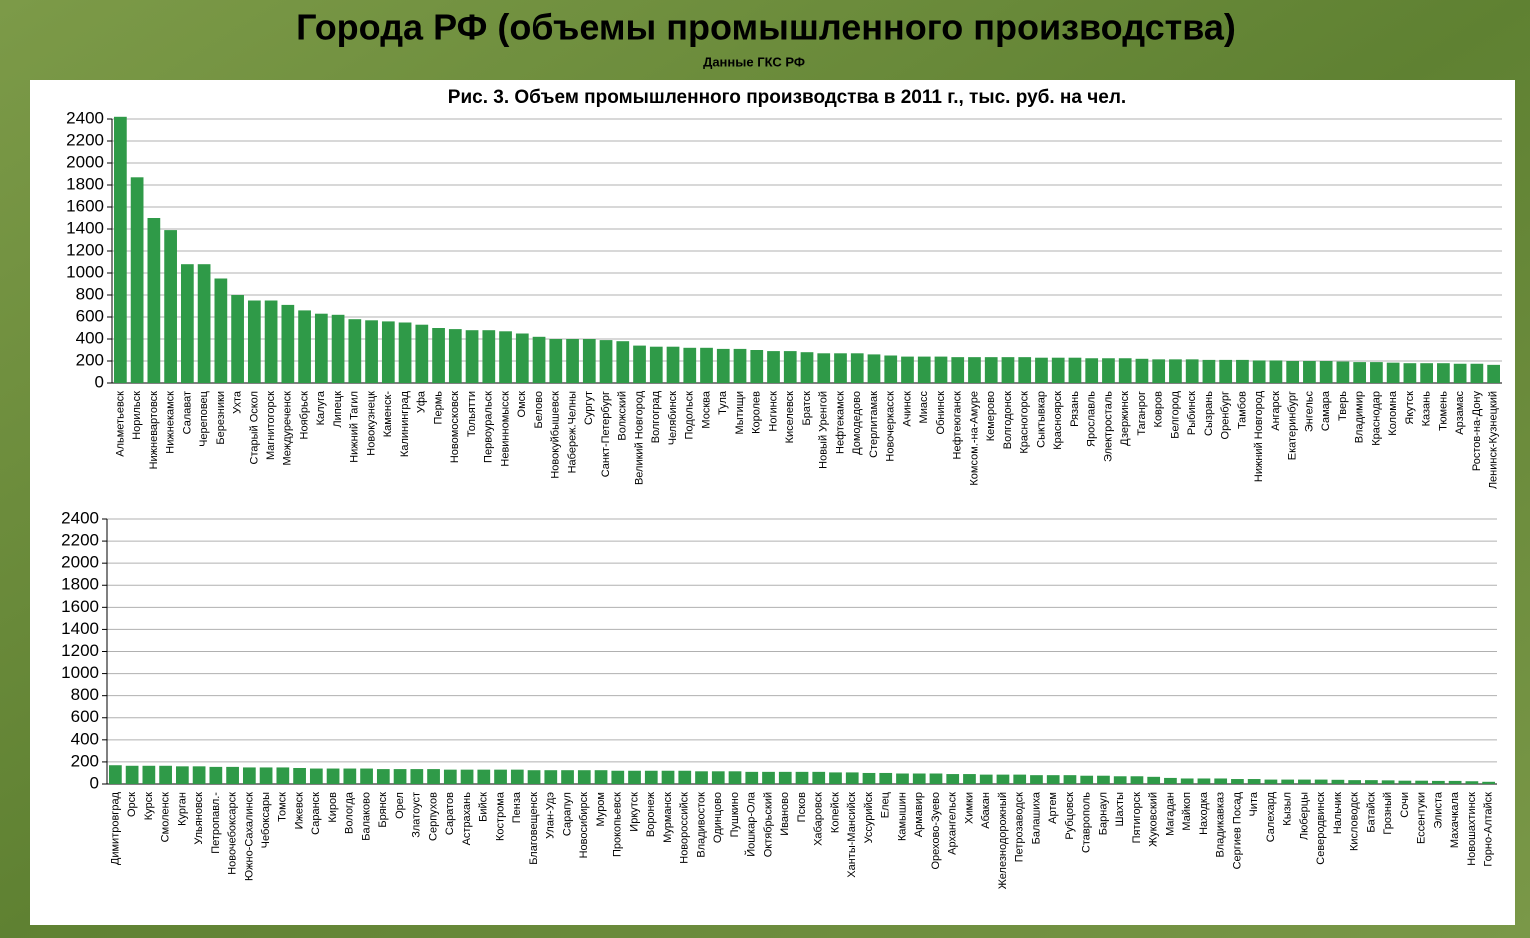 The height and width of the screenshot is (938, 1530). I want to click on x-tick-label: Новошахтинск, so click(1472, 829).